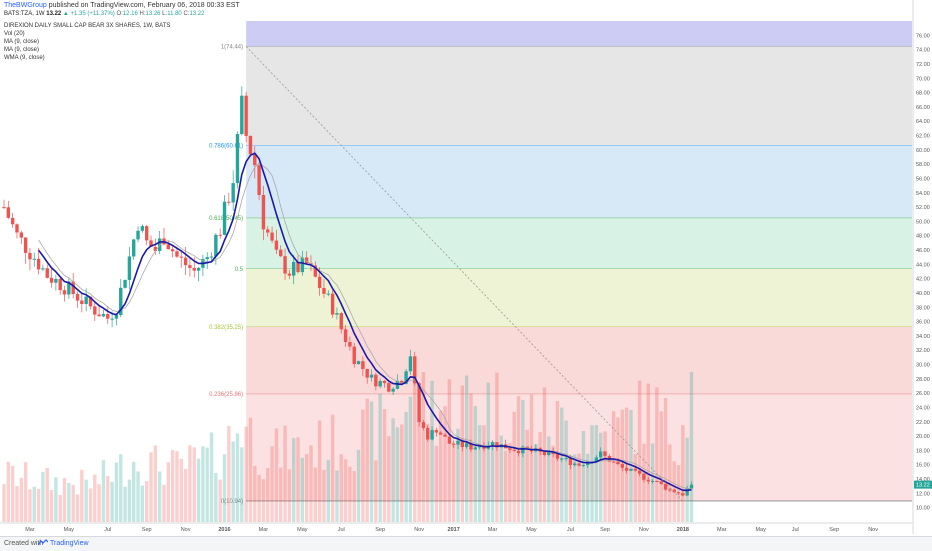 Image resolution: width=932 pixels, height=551 pixels. Describe the element at coordinates (923, 308) in the screenshot. I see `y-tick-label-14: 38.00` at that location.